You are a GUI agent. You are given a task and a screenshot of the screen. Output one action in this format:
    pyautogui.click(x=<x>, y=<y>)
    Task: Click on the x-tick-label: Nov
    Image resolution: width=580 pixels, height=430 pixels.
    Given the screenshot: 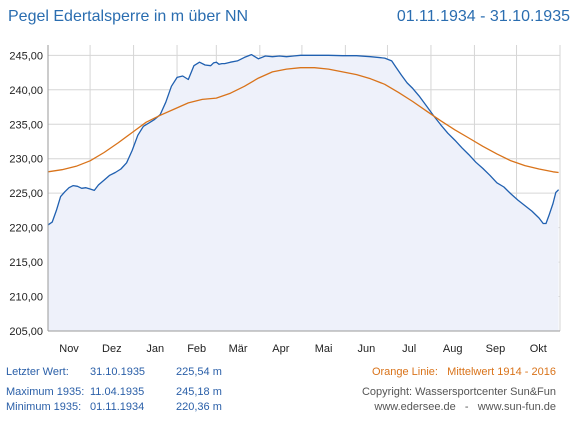 What is the action you would take?
    pyautogui.click(x=69, y=349)
    